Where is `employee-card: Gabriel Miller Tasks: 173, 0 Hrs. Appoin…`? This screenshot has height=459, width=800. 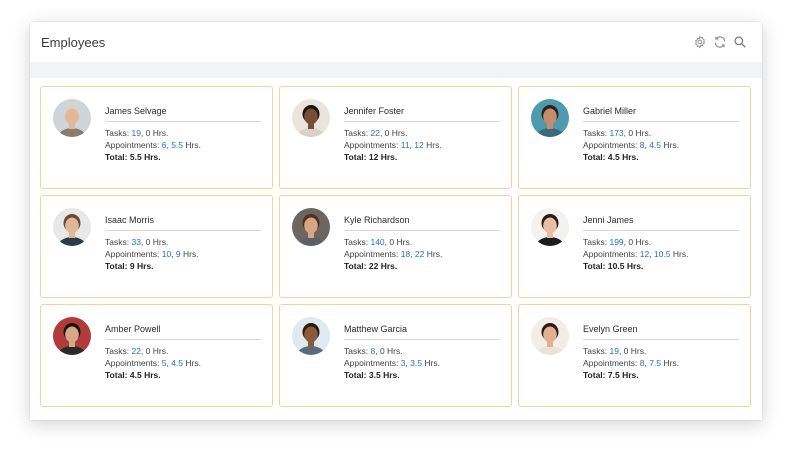 employee-card: Gabriel Miller Tasks: 173, 0 Hrs. Appoin… is located at coordinates (634, 137).